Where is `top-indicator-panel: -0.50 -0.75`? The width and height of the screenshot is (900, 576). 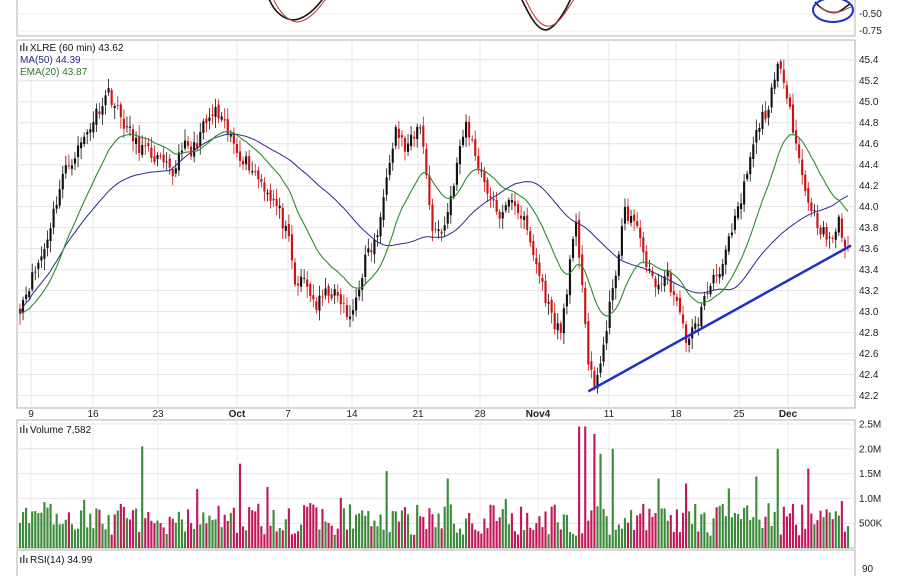
top-indicator-panel: -0.50 -0.75 is located at coordinates (449, 18).